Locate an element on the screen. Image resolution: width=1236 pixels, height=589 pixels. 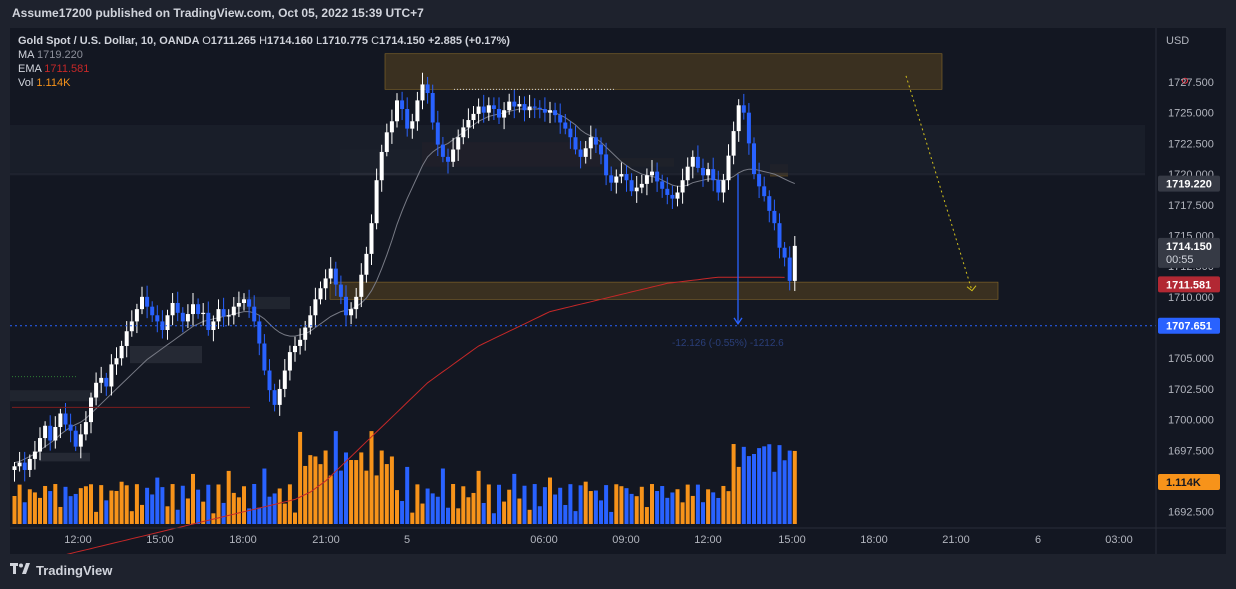
tradingview-footer: TradingView is located at coordinates (61, 570).